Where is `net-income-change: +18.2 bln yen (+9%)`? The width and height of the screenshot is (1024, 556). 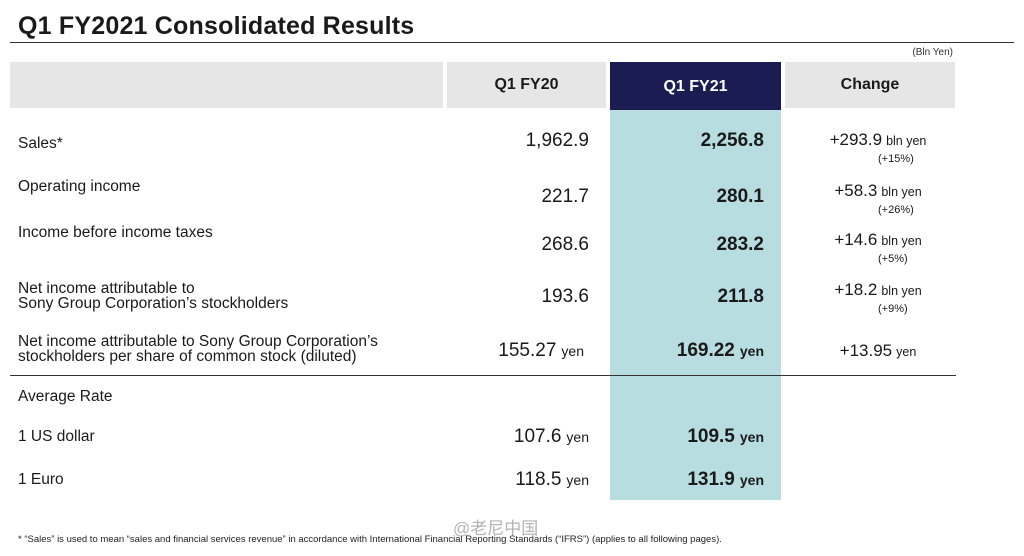 net-income-change: +18.2 bln yen (+9%) is located at coordinates (878, 297).